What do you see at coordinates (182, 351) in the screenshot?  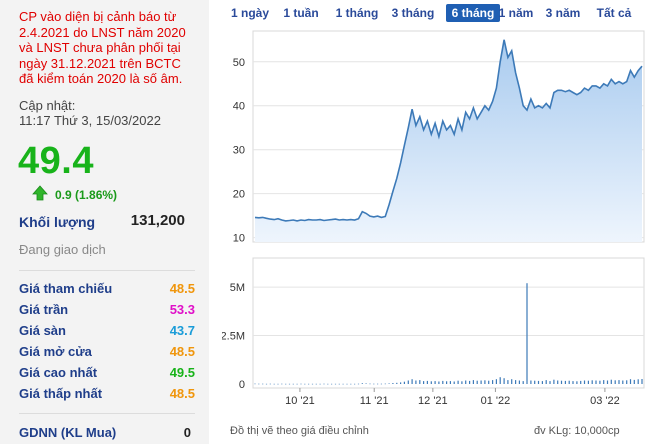 I see `stat-value: 48.5` at bounding box center [182, 351].